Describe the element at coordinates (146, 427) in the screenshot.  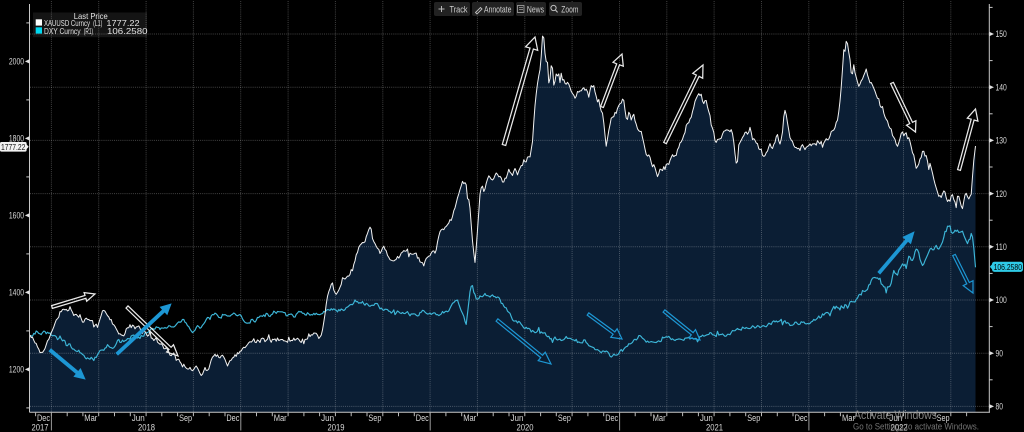
I see `svg-text: 2018` at that location.